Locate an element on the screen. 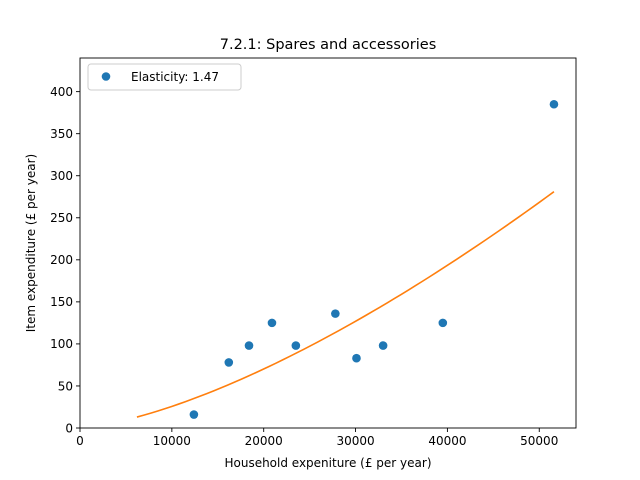 This screenshot has height=480, width=640. x-tick-label: 10000 is located at coordinates (172, 441).